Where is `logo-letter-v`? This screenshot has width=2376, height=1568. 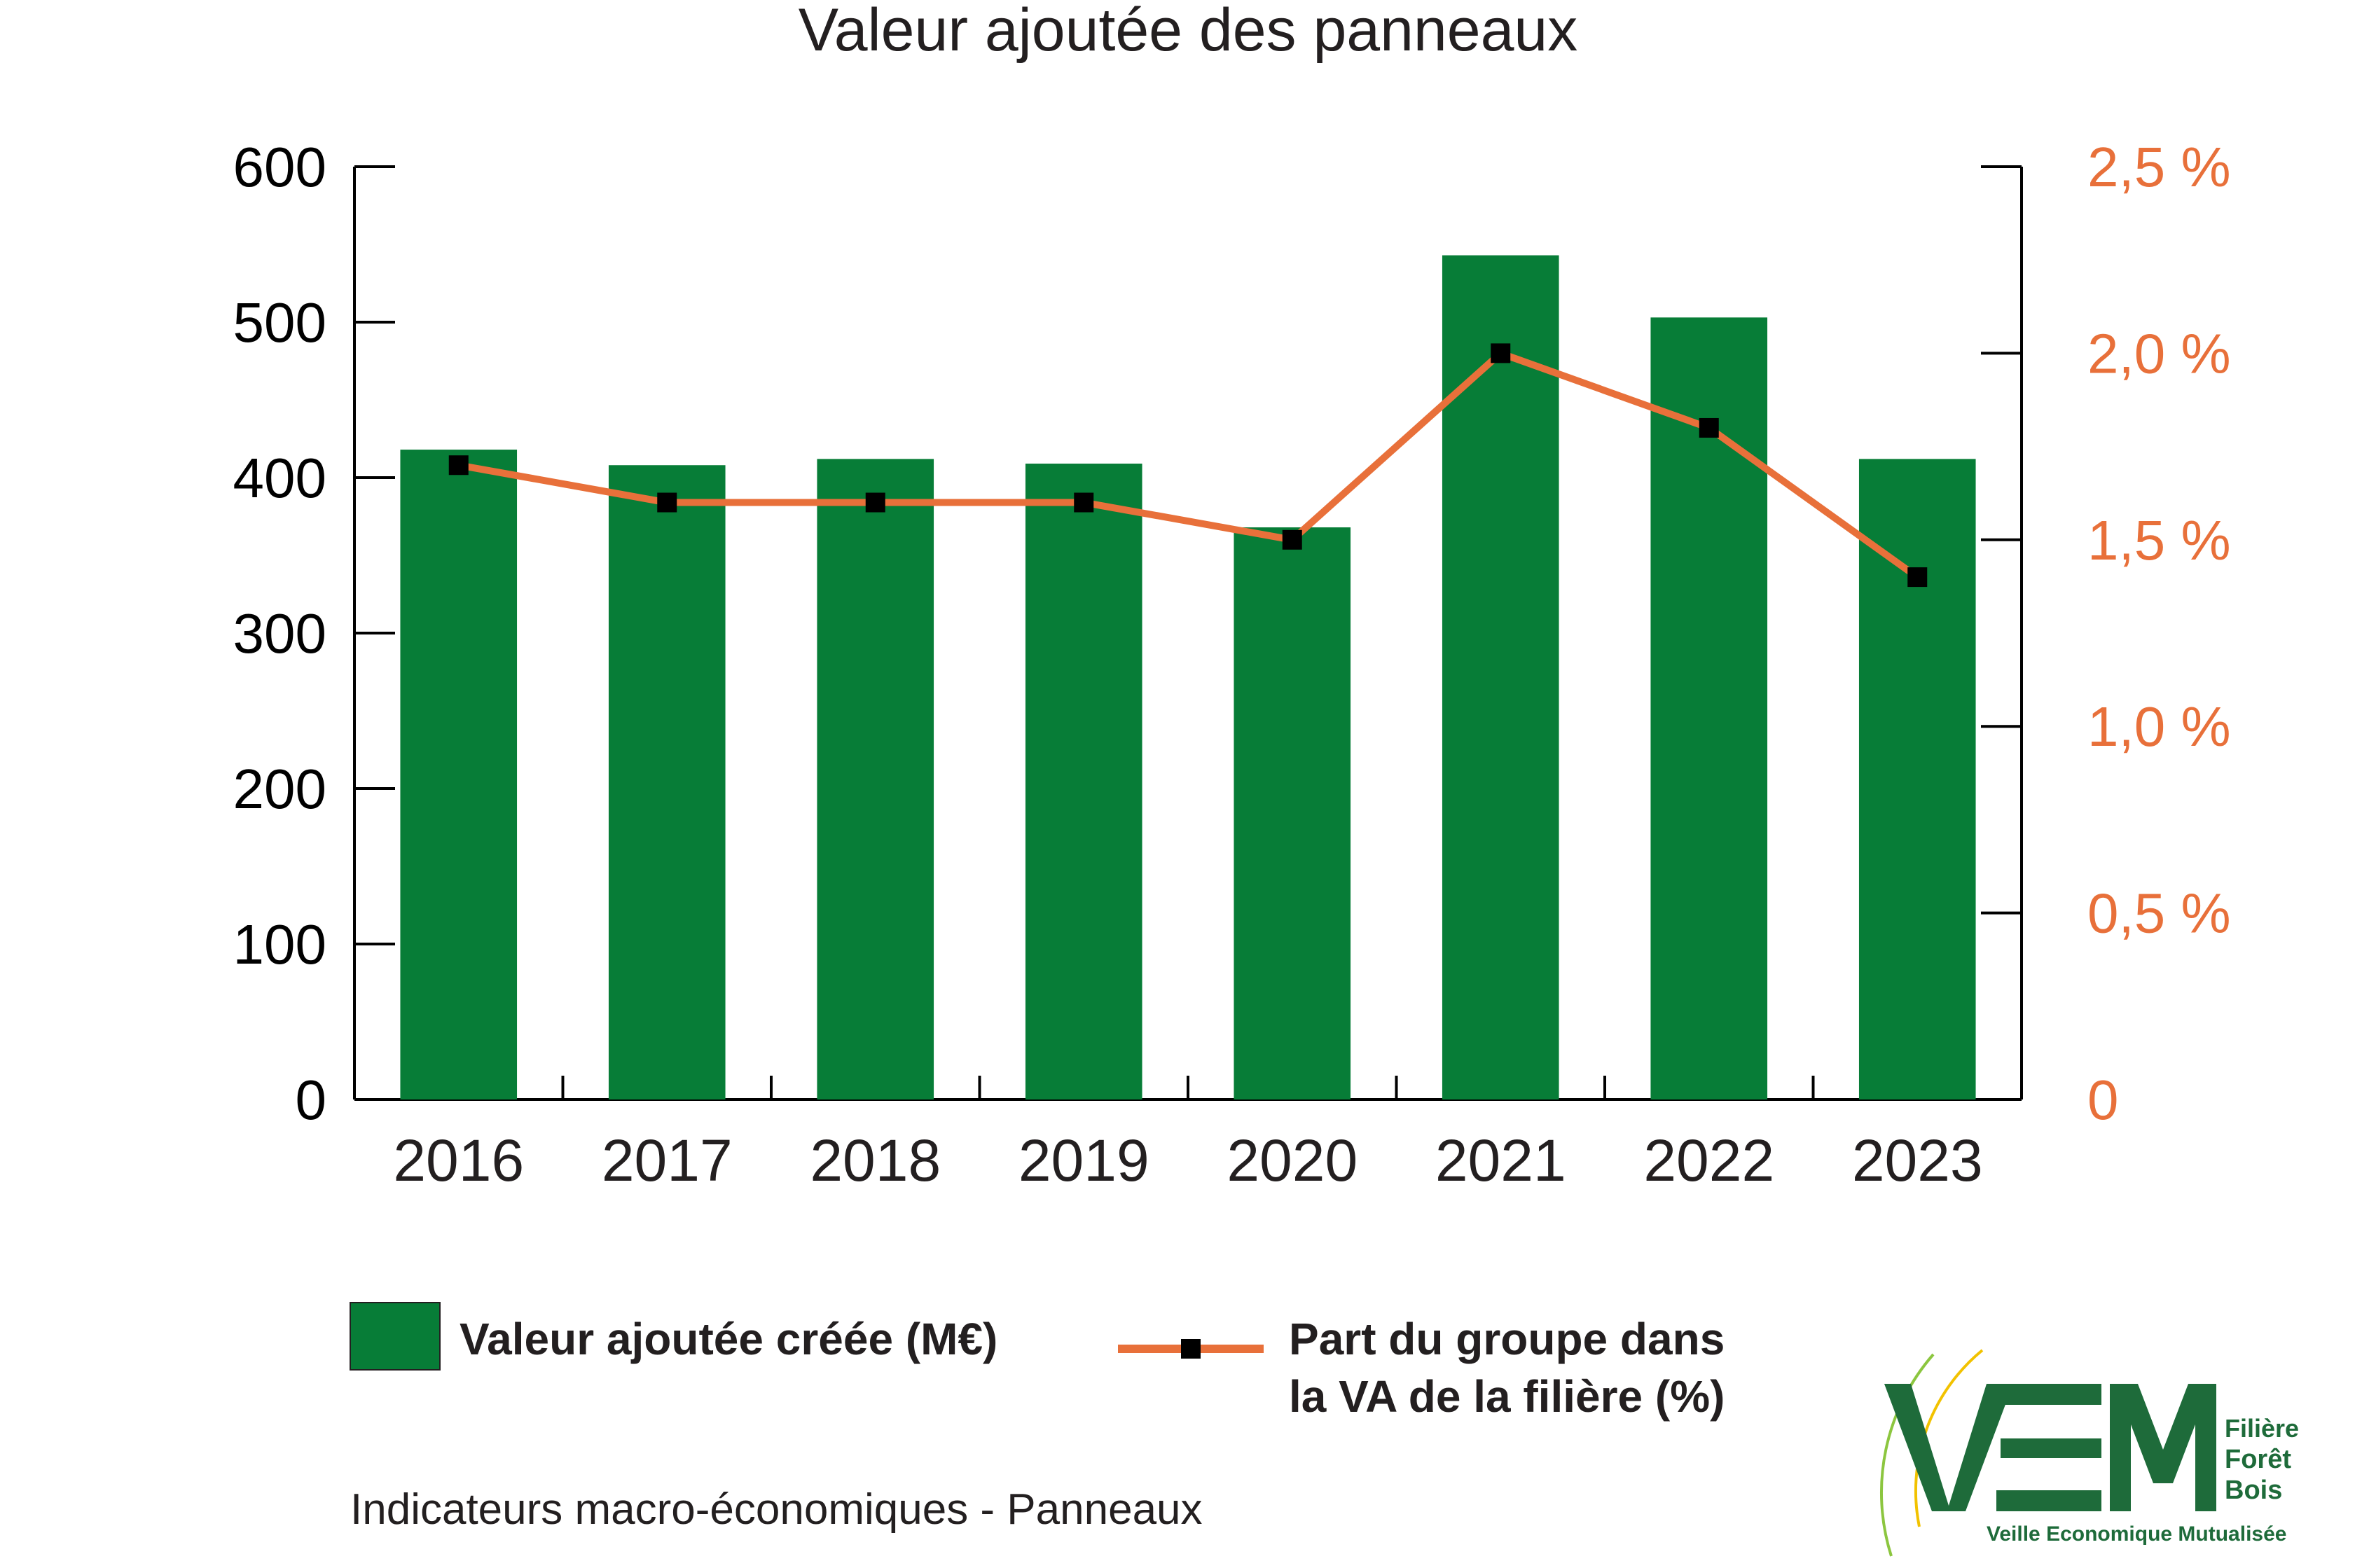
logo-letter-v is located at coordinates (1948, 1447).